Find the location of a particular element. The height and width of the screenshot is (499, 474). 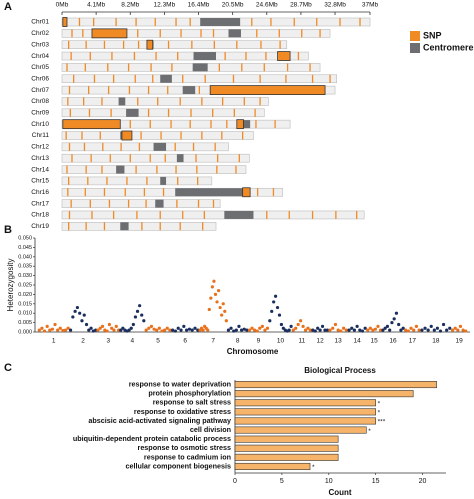

y-tick-label: 0.015 is located at coordinates (25, 304).